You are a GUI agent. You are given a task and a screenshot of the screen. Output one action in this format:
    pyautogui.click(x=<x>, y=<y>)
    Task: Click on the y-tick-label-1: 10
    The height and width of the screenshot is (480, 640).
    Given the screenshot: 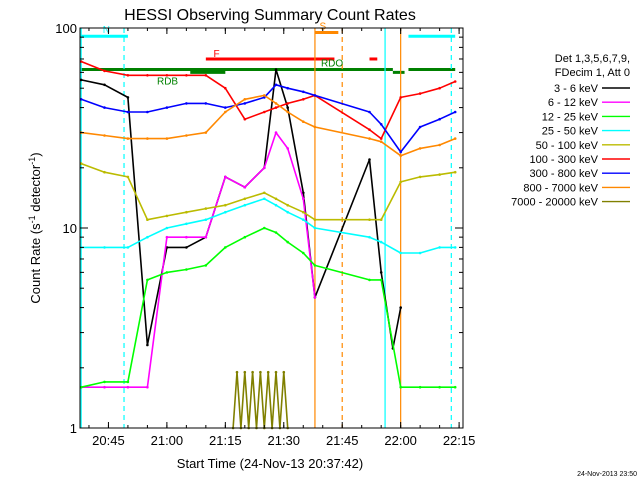 What is the action you would take?
    pyautogui.click(x=70, y=228)
    